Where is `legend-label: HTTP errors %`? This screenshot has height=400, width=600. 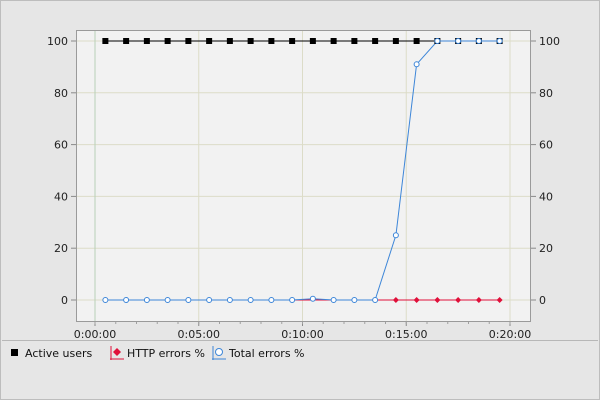 legend-label: HTTP errors % is located at coordinates (166, 353).